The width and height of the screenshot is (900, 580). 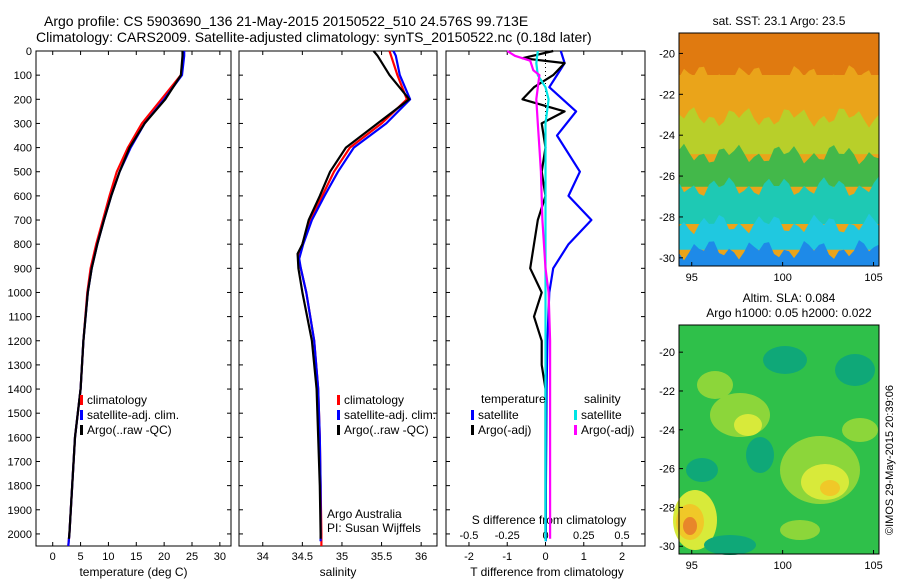 What do you see at coordinates (117, 400) in the screenshot?
I see `temperature-legend-label-0: climatology` at bounding box center [117, 400].